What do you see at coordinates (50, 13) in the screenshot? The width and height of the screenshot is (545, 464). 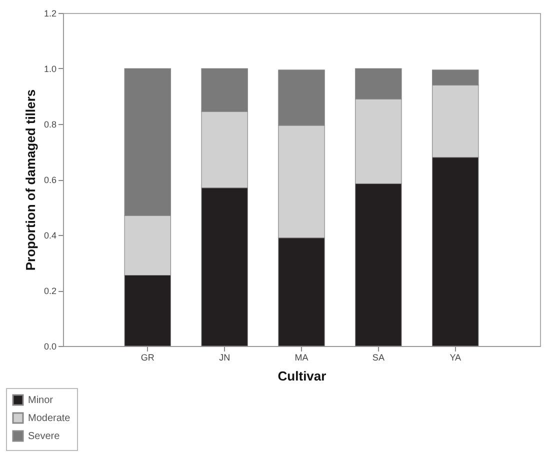 I see `y-tick-label: 1.2` at bounding box center [50, 13].